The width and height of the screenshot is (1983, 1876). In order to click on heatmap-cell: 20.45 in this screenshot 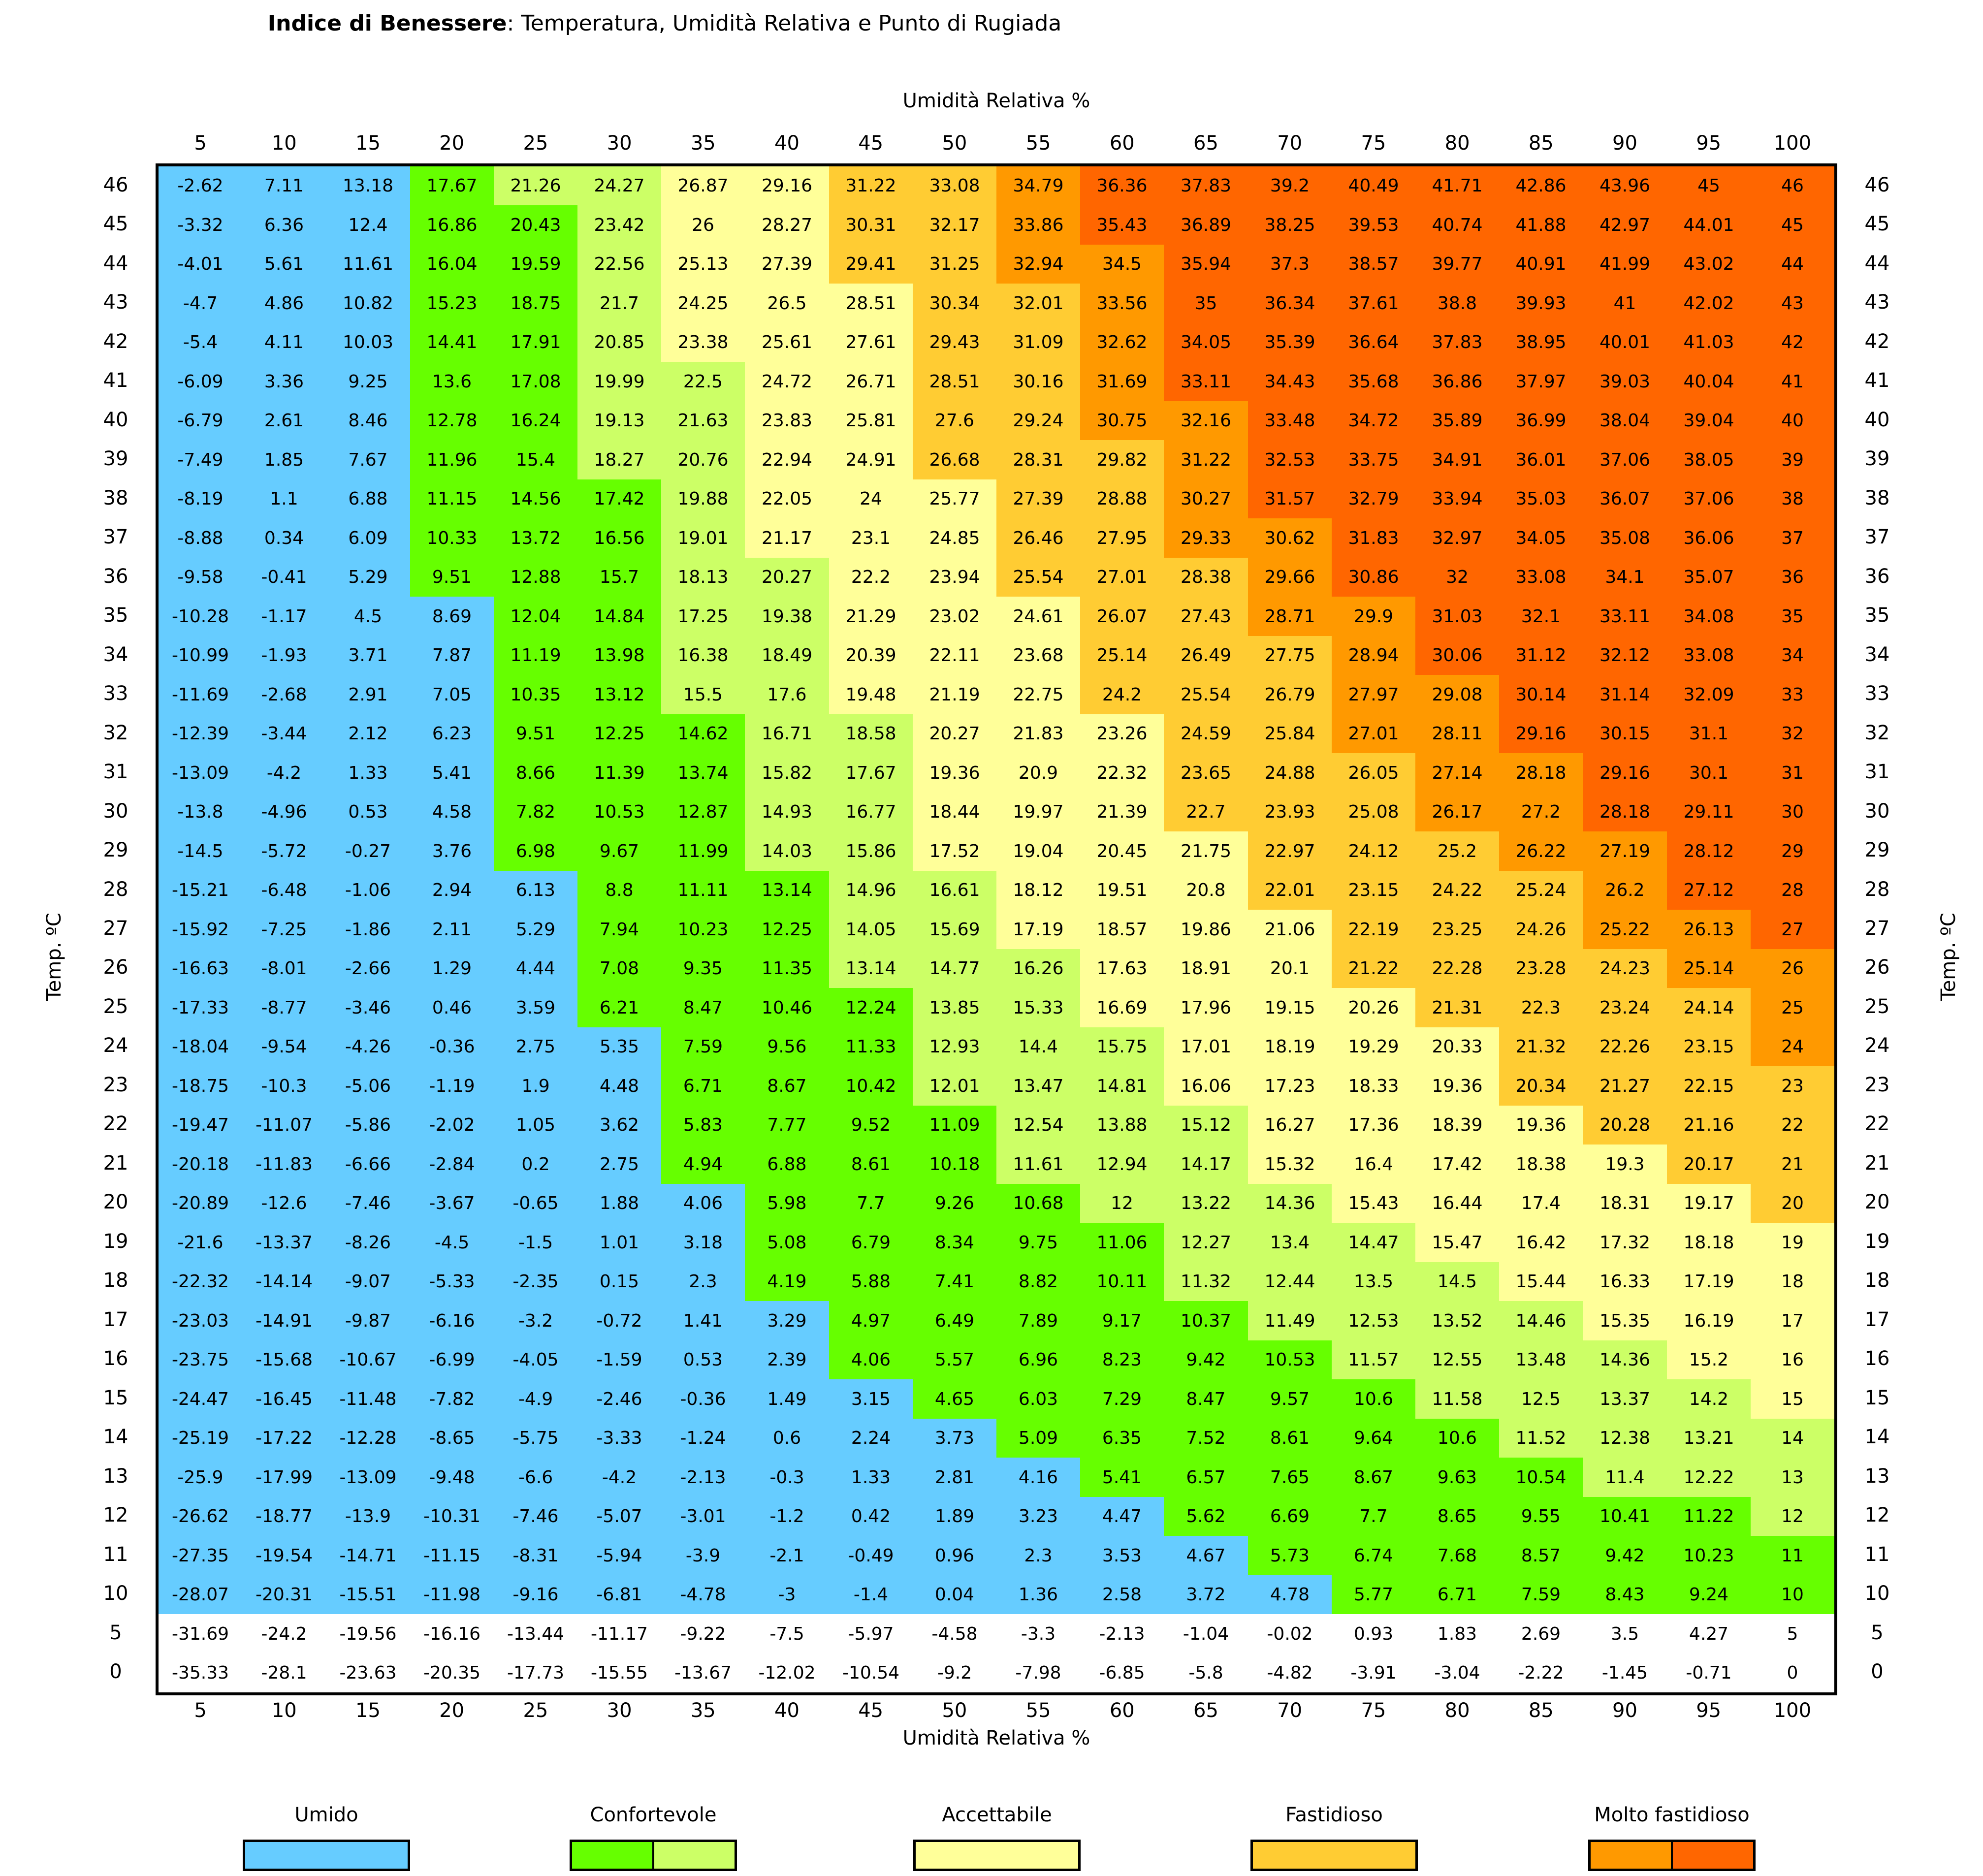, I will do `click(1122, 851)`.